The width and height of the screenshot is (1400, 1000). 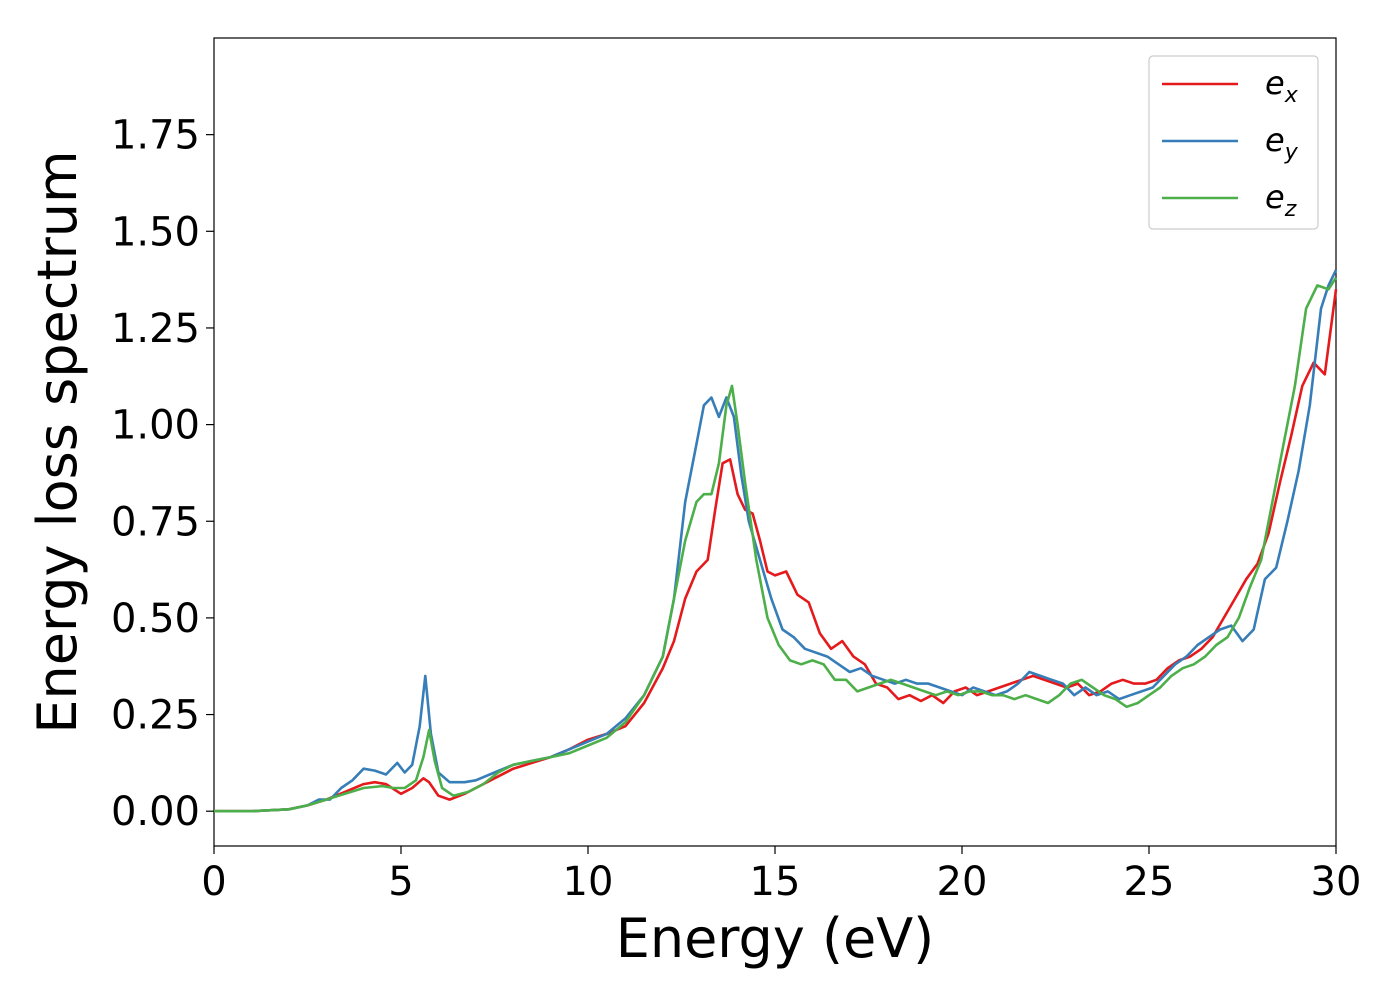 What do you see at coordinates (775, 938) in the screenshot?
I see `x-axis-title: Energy (eV)` at bounding box center [775, 938].